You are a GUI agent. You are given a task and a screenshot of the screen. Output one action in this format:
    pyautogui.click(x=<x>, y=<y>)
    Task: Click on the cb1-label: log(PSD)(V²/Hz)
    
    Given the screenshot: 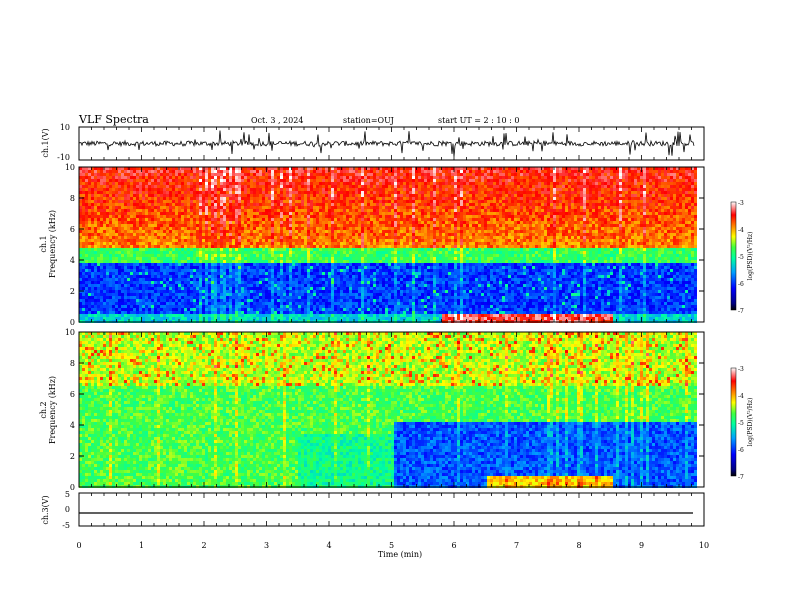 What is the action you would take?
    pyautogui.click(x=750, y=256)
    